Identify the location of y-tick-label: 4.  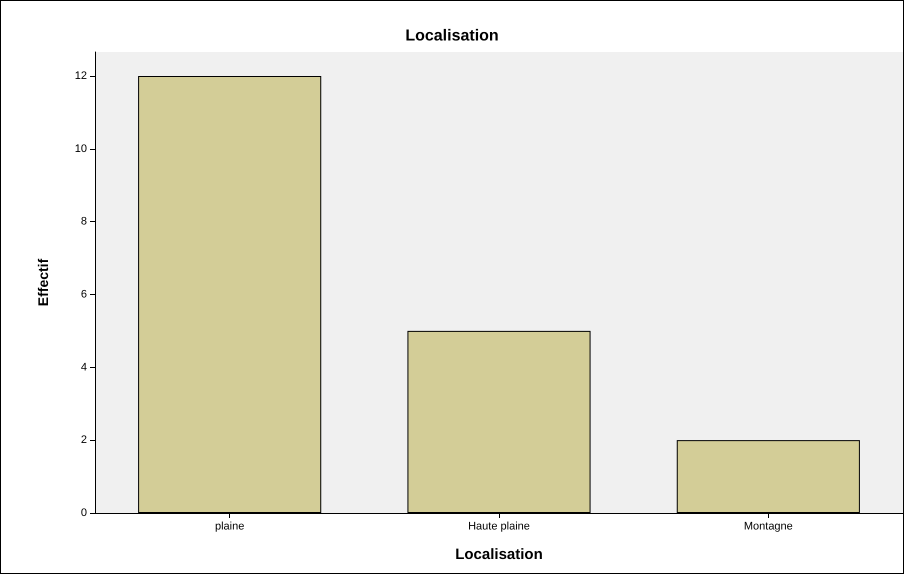
(83, 367).